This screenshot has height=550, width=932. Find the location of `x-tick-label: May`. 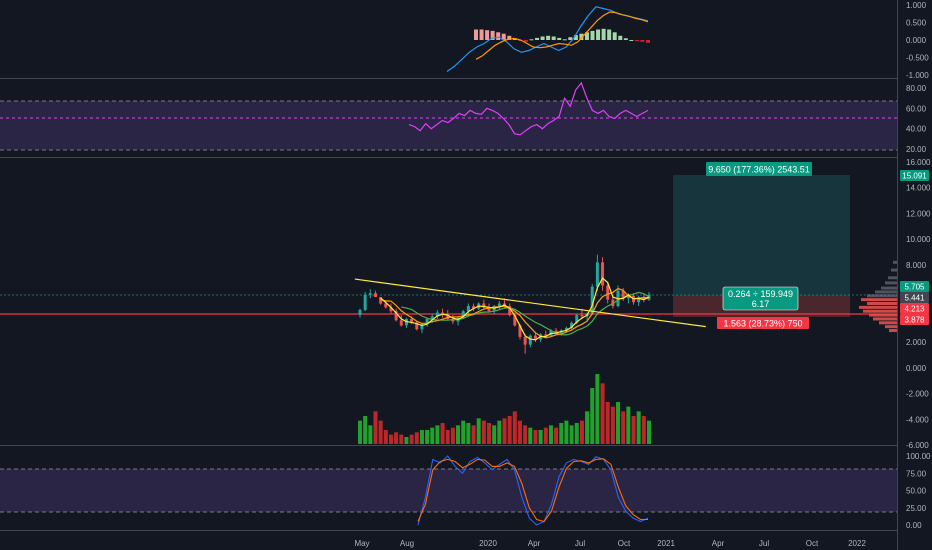

x-tick-label: May is located at coordinates (361, 543).